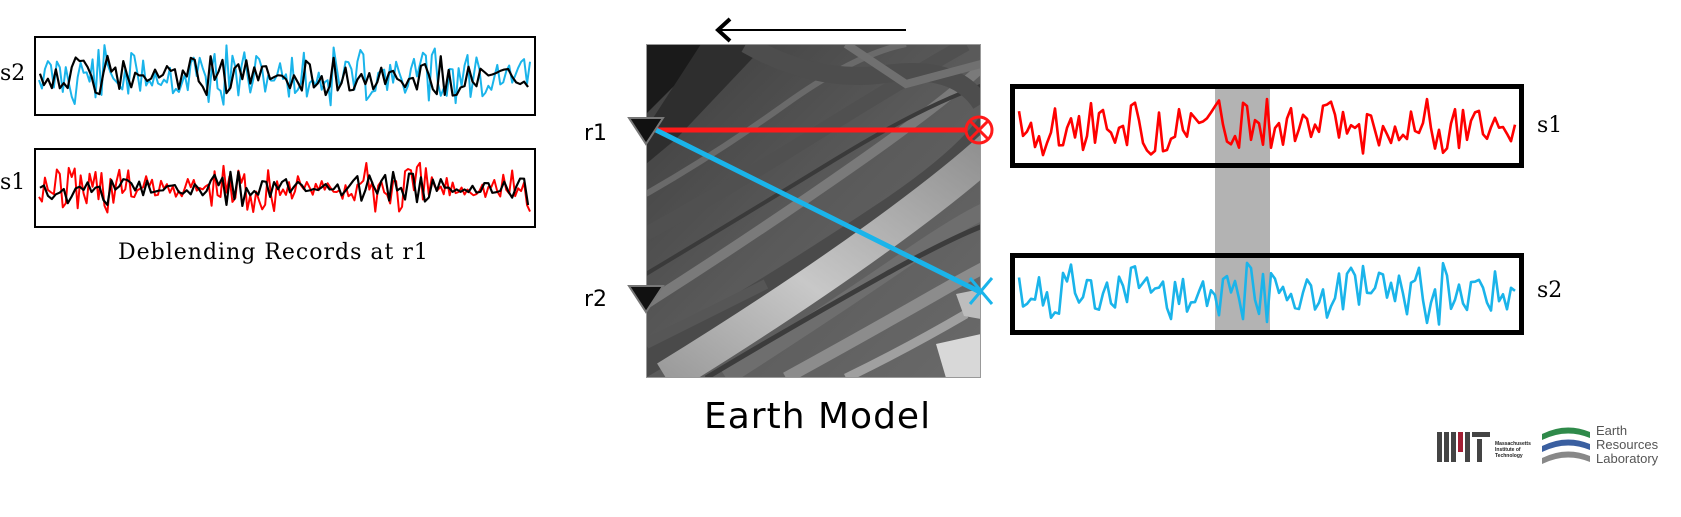  Describe the element at coordinates (13, 182) in the screenshot. I see `trace-label-s1: s1` at that location.